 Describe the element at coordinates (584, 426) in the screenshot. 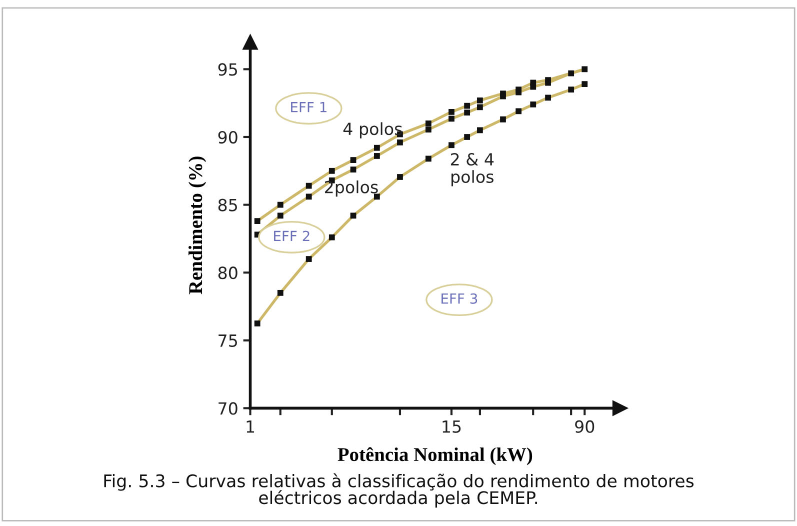

I see `x-tick-label: 90` at that location.